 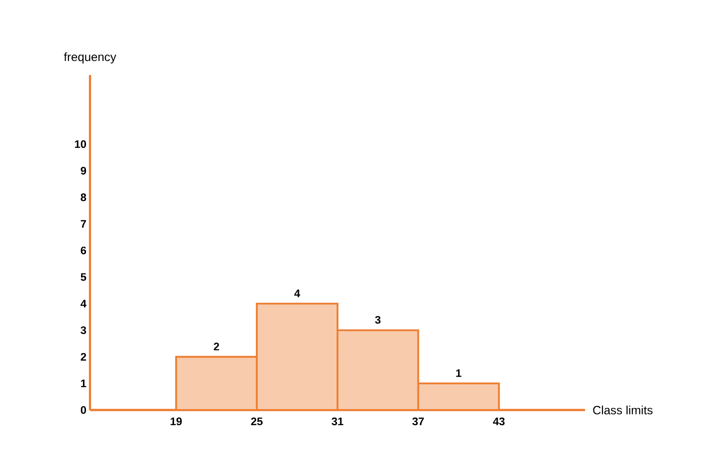 I want to click on x-tick-label: 37, so click(x=418, y=422).